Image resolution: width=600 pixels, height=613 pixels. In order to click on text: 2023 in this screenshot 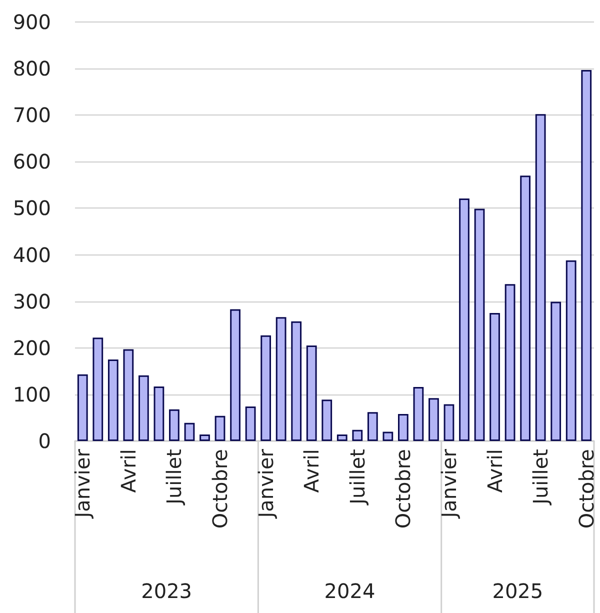, I will do `click(166, 591)`.